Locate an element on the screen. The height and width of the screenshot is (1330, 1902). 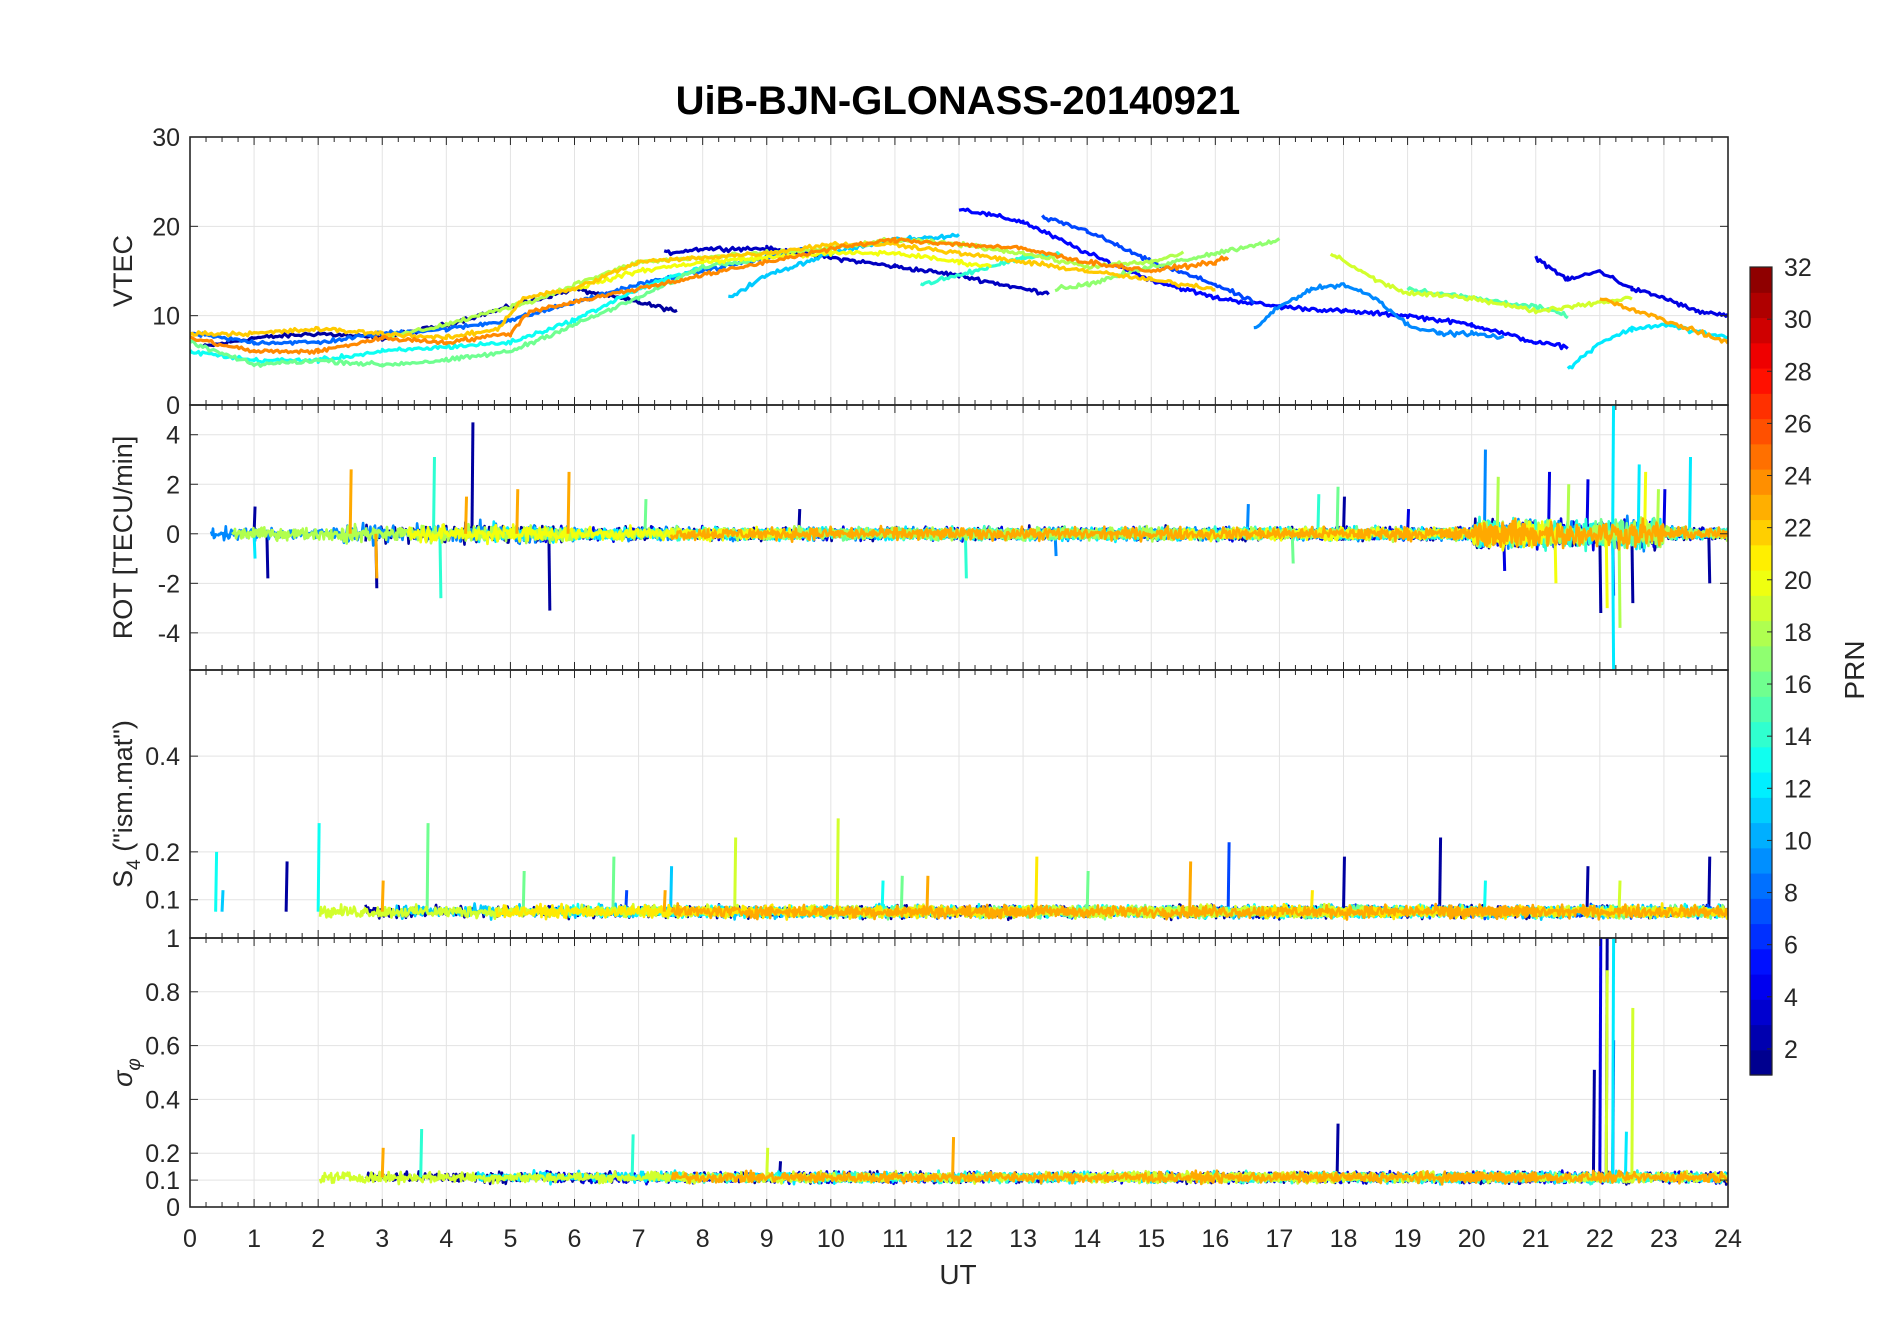
colorbar-tick-label: 30 is located at coordinates (1798, 320).